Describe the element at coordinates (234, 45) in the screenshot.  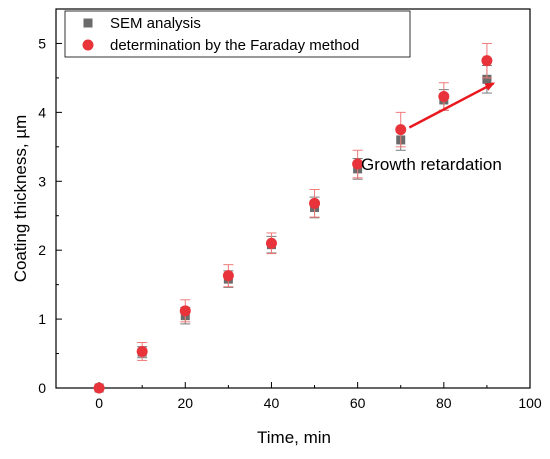
I see `legend-label: determination by the Faraday method` at that location.